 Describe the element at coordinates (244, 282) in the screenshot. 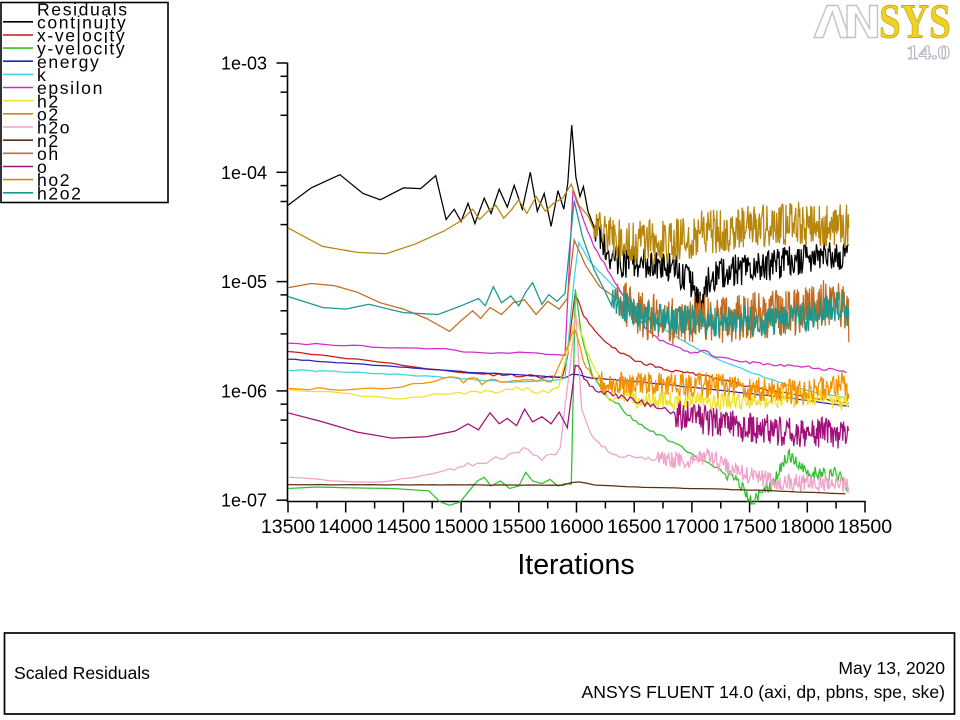

I see `svg-text: 1e-05` at that location.